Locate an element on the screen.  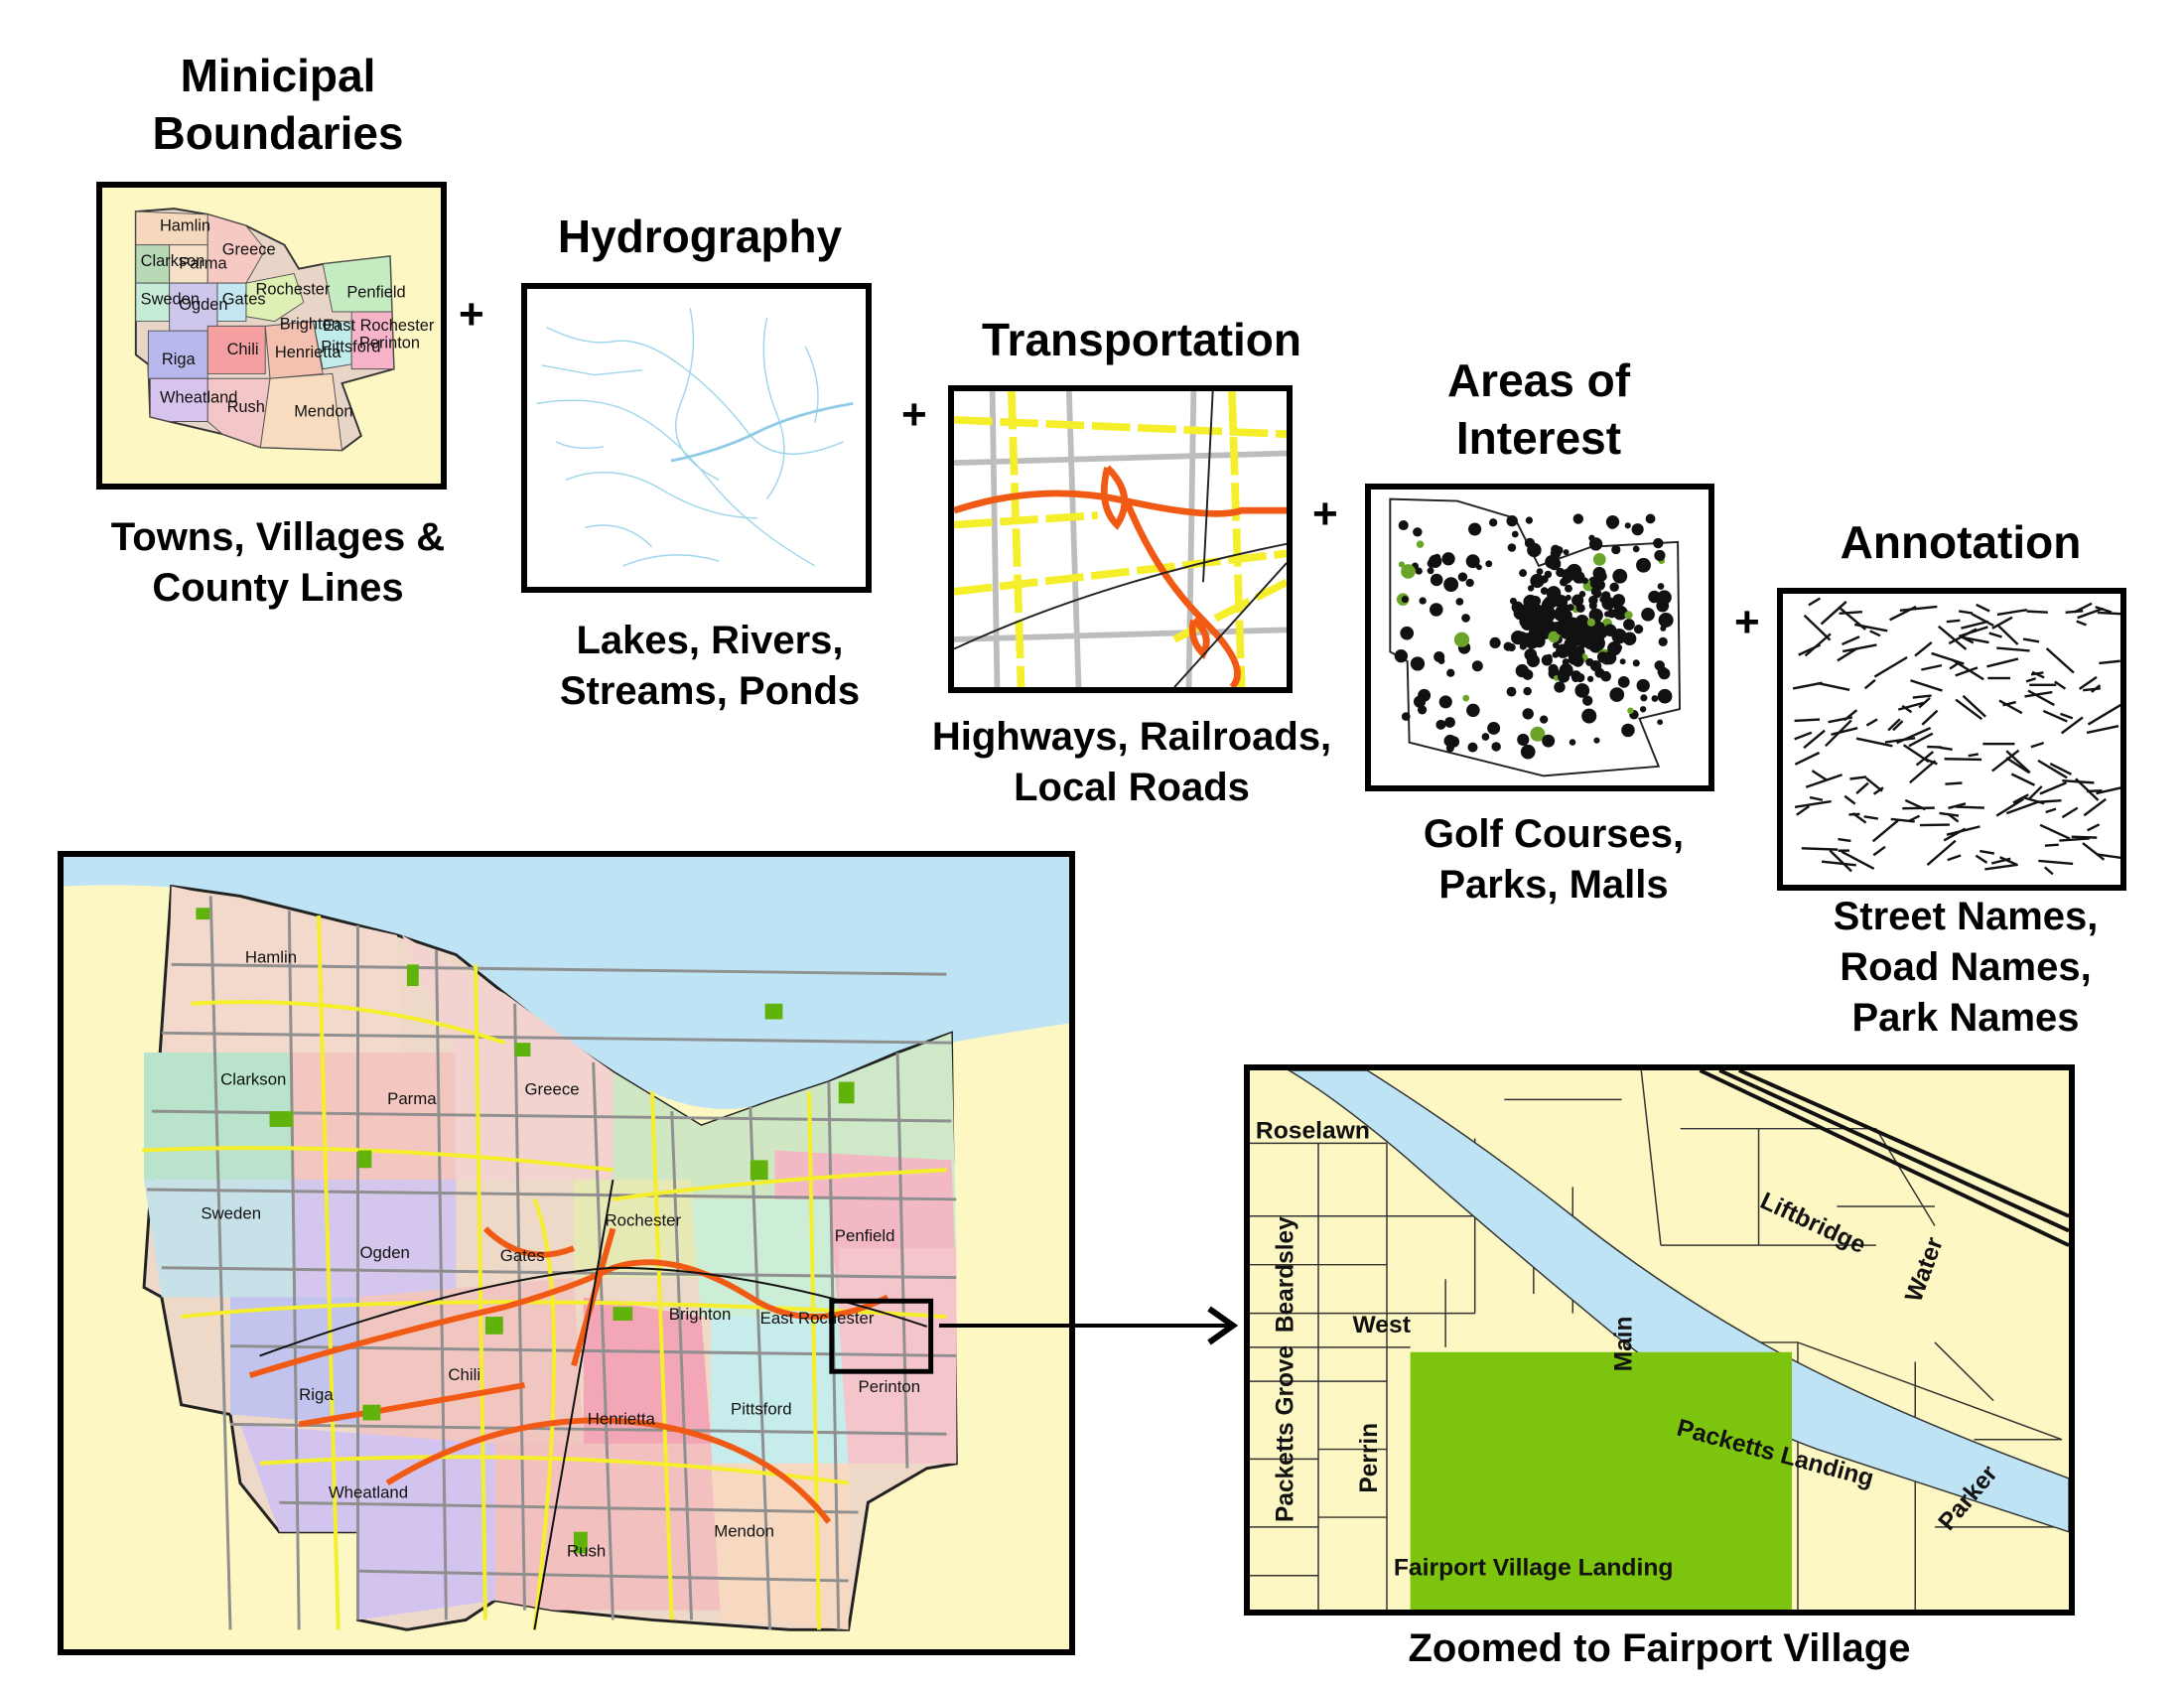
town-rochester: Rochester is located at coordinates (644, 1219).